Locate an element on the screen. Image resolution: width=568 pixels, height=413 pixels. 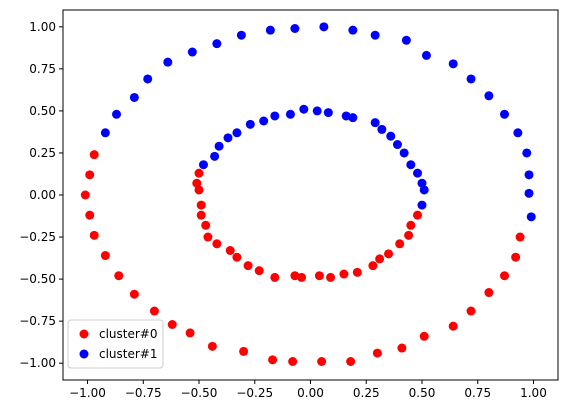
x-axis-ticks: −1.00 −0.75 −0.50 −0.25 0.00 0.25 0.50 0.75 1.00 is located at coordinates (308, 390).